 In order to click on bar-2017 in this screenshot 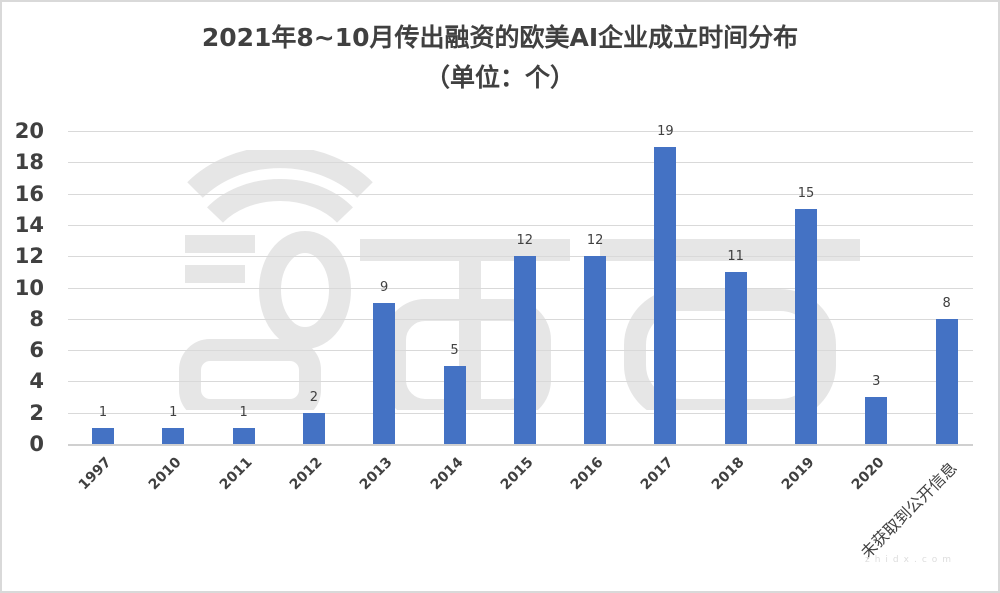, I will do `click(665, 295)`.